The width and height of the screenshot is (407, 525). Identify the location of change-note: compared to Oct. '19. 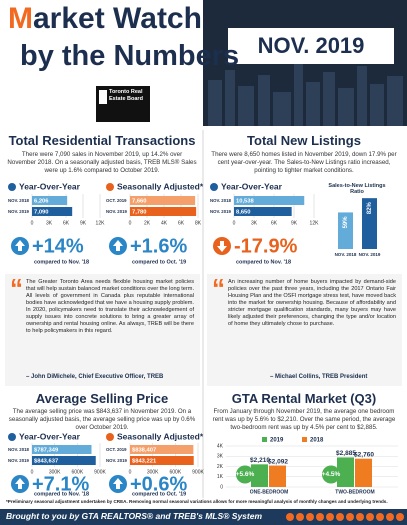
(159, 262).